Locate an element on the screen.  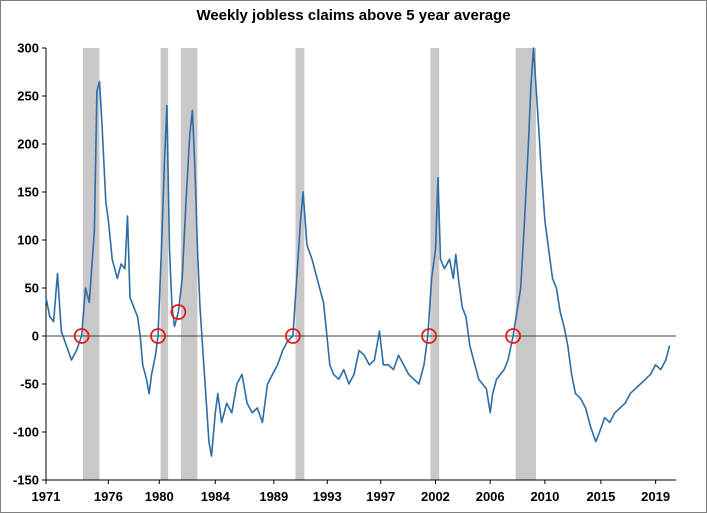
y-tick-label: 150 is located at coordinates (28, 192).